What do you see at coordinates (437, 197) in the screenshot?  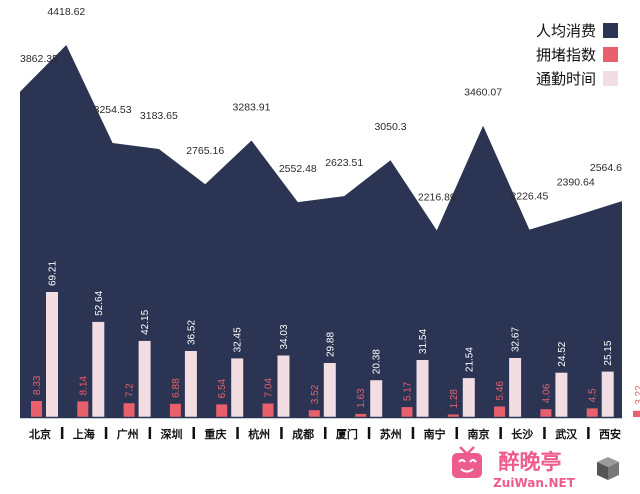 I see `consumption-label: 2216.89` at bounding box center [437, 197].